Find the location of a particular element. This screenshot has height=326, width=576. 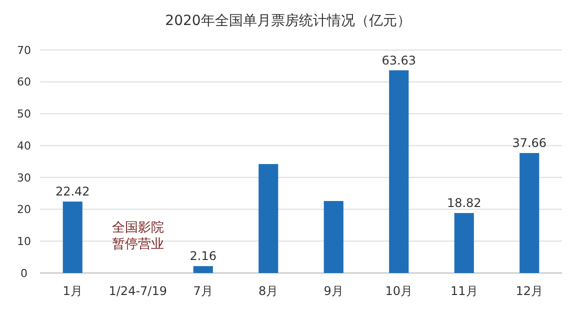

x-tick-label: 1/24-7/19 is located at coordinates (137, 291).